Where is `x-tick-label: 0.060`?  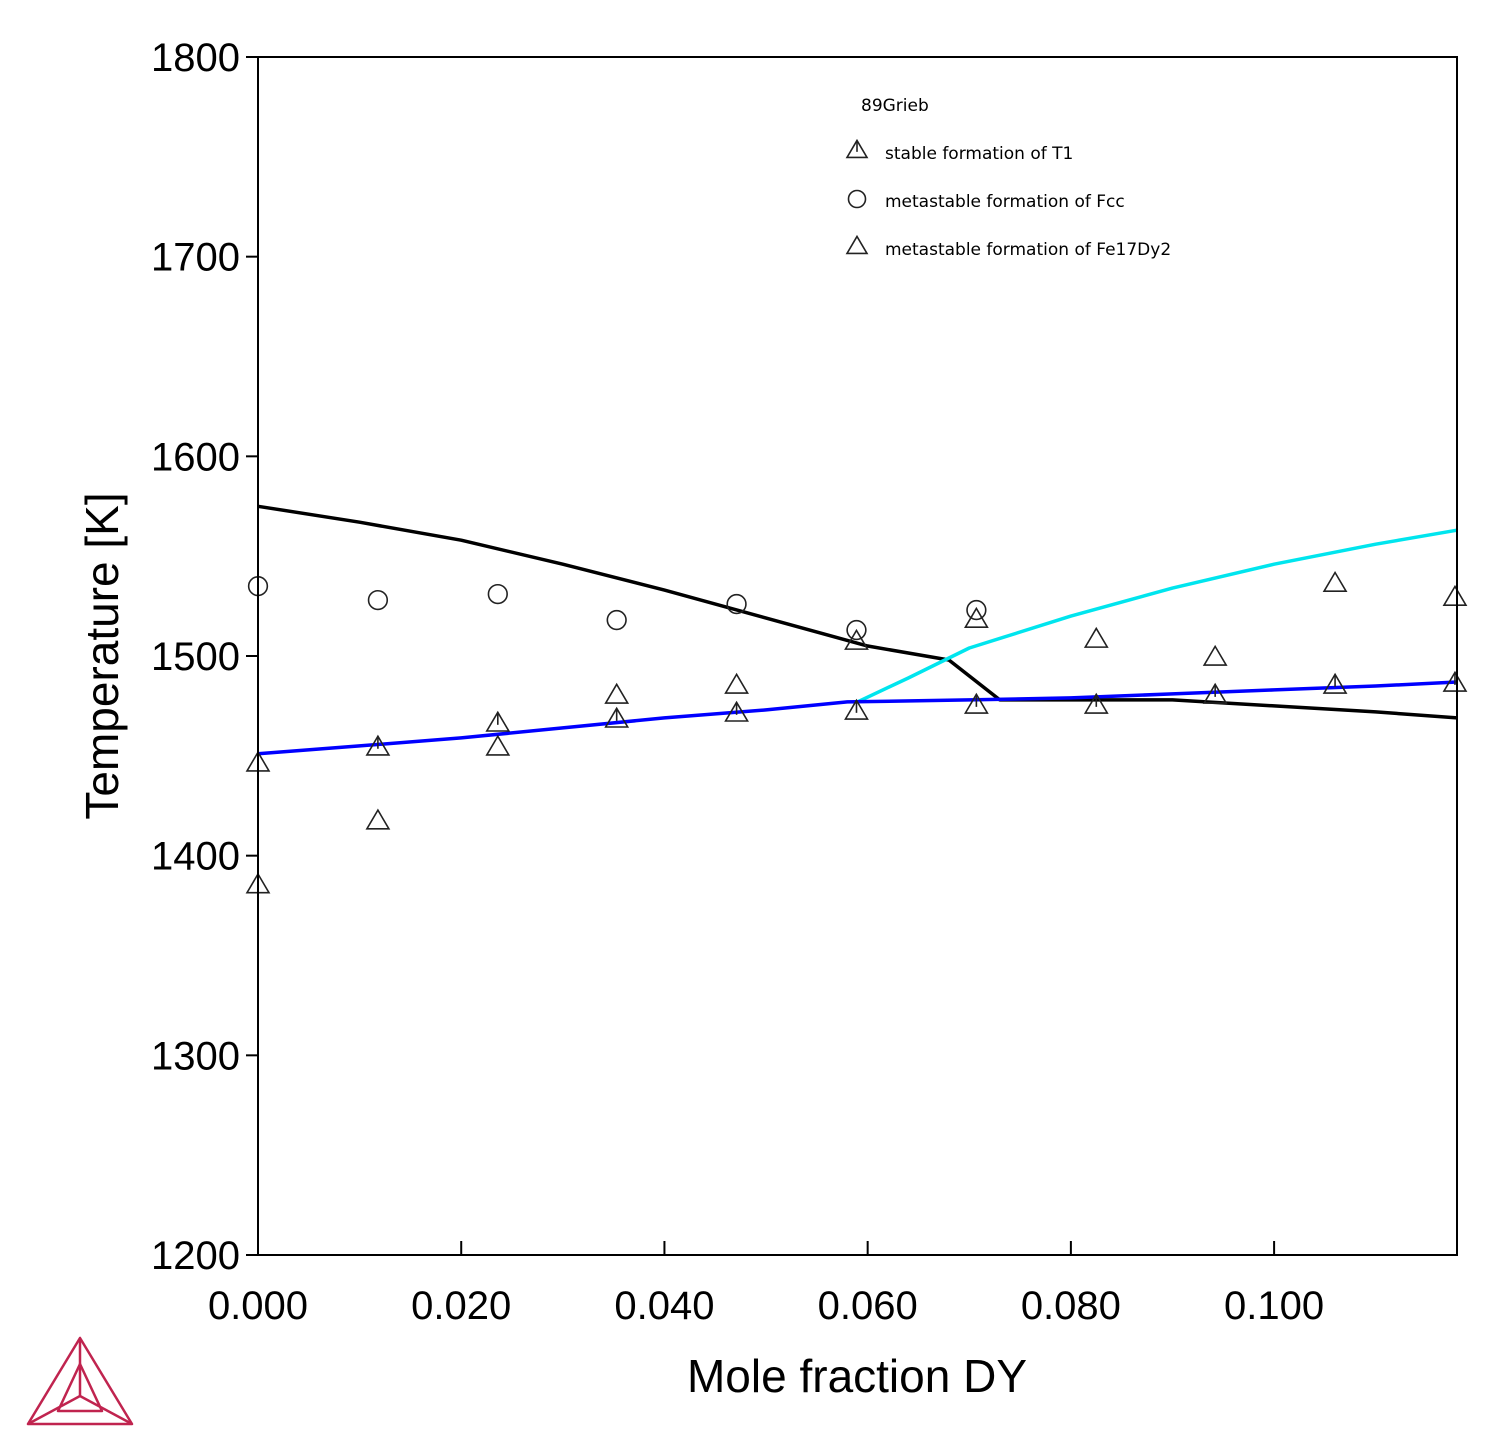 x-tick-label: 0.060 is located at coordinates (868, 1306).